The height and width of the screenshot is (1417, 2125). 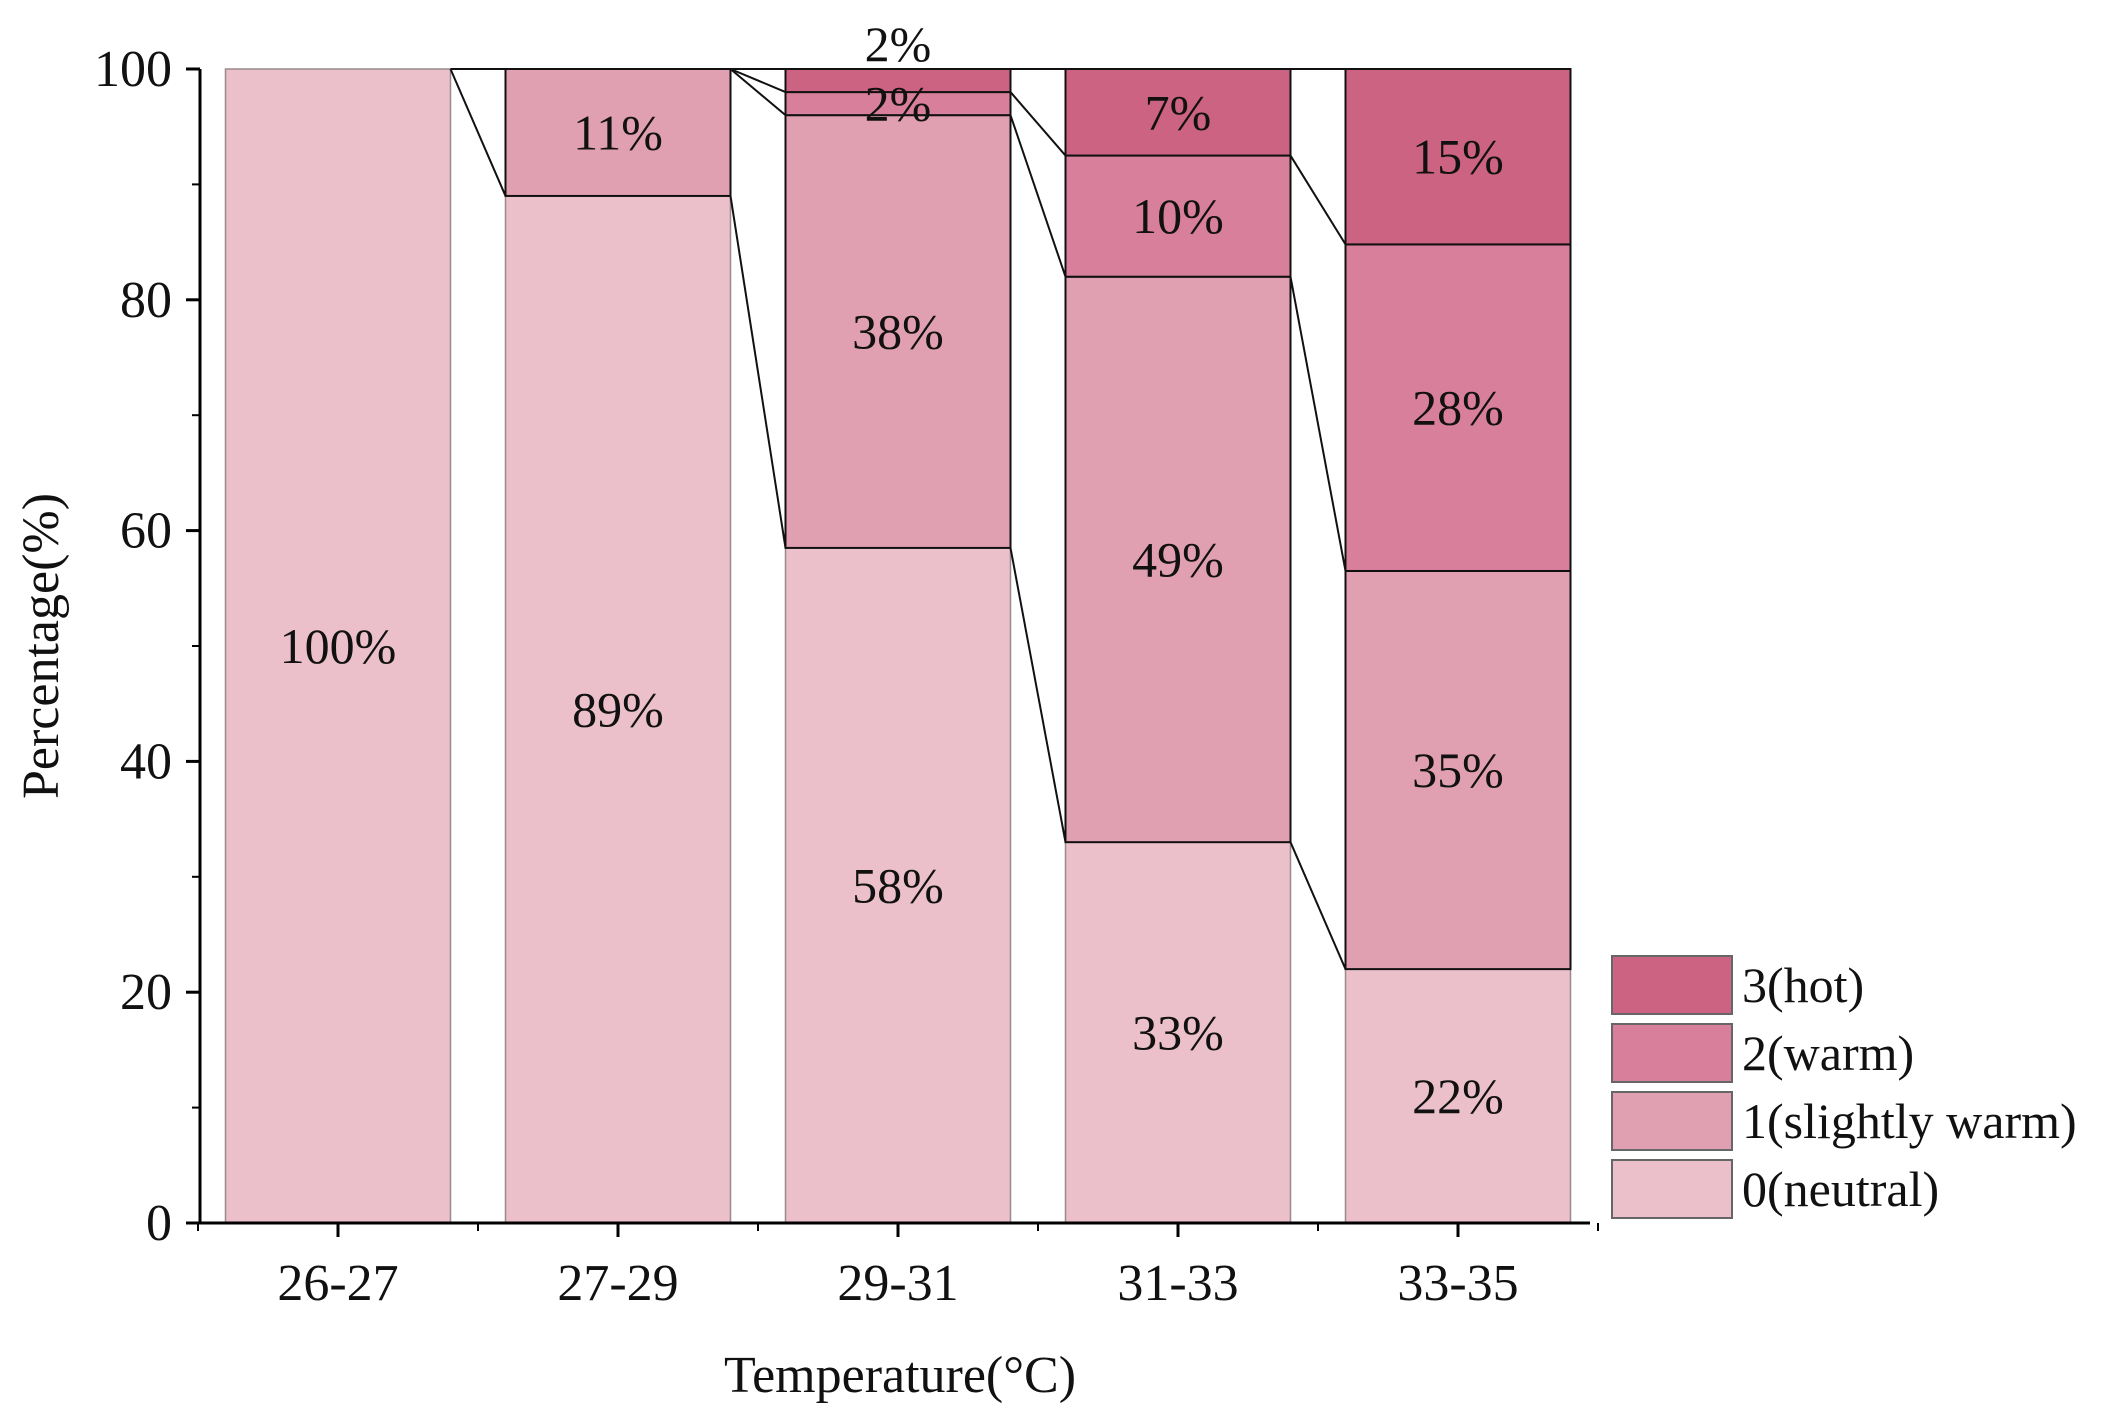 What do you see at coordinates (900, 1375) in the screenshot?
I see `x-axis-title: Temperature(°C)` at bounding box center [900, 1375].